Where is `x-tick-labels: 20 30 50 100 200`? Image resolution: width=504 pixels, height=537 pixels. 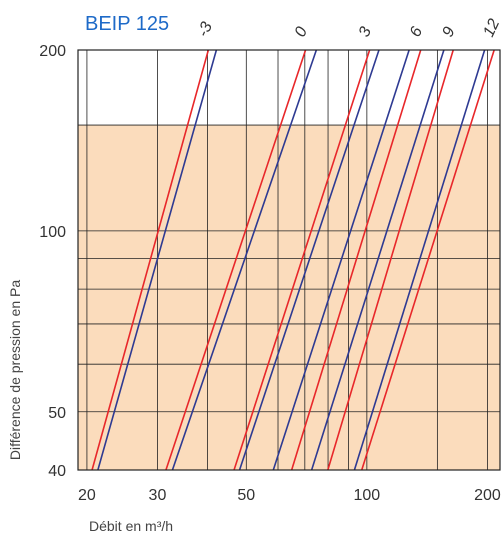 x-tick-labels: 20 30 50 100 200 is located at coordinates (289, 495).